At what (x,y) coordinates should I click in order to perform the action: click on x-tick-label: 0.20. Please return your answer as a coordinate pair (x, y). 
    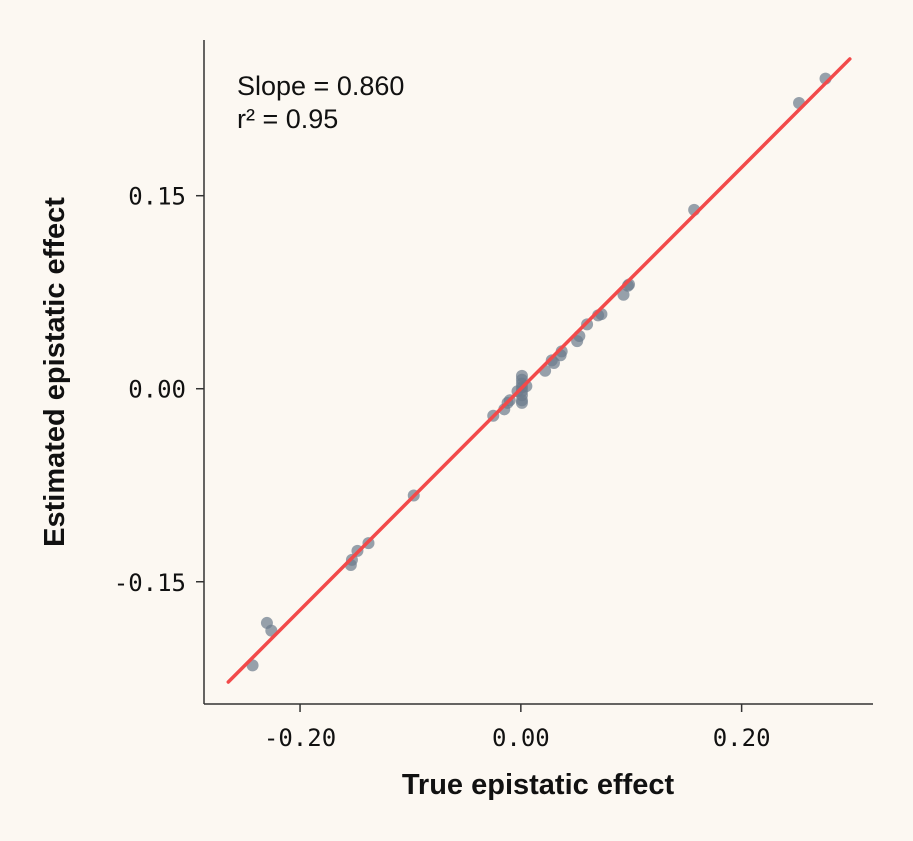
    Looking at the image, I should click on (742, 738).